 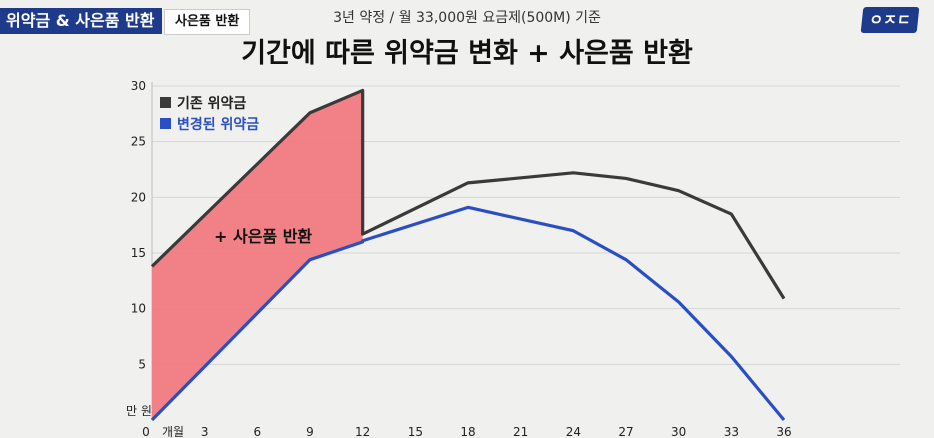 What do you see at coordinates (138, 197) in the screenshot?
I see `y-tick-label-20: 20` at bounding box center [138, 197].